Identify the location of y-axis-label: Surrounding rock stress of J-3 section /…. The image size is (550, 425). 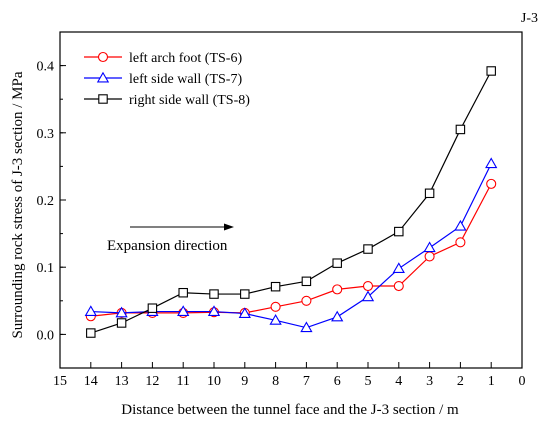
(18, 204).